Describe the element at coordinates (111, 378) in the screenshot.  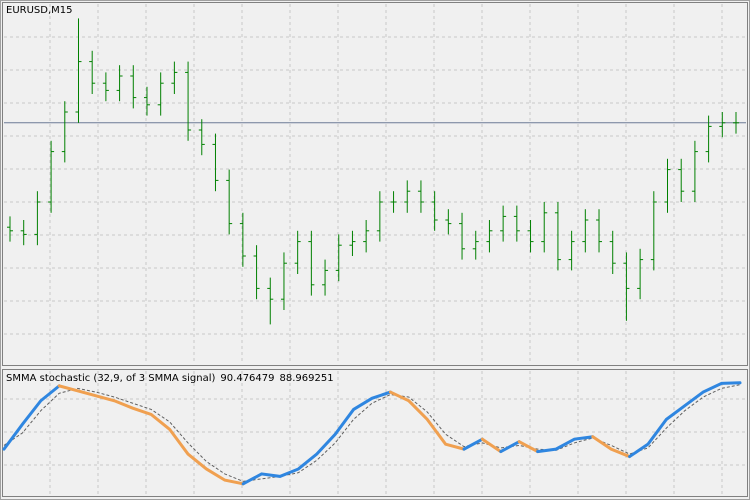
I see `indicator-title: SMMA stochastic (32,9, of 3 SMMA signal)` at that location.